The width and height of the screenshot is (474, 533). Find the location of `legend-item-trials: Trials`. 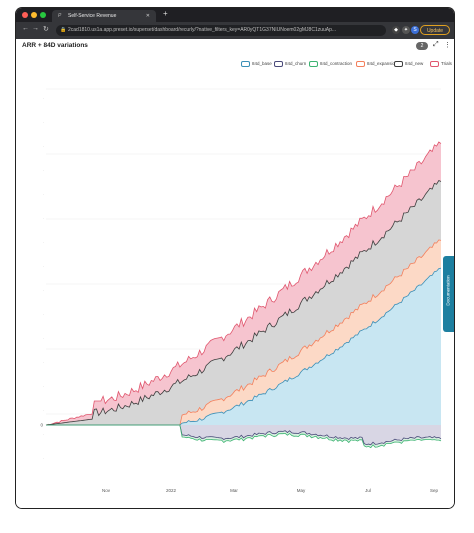

legend-item-trials: Trials is located at coordinates (441, 64).